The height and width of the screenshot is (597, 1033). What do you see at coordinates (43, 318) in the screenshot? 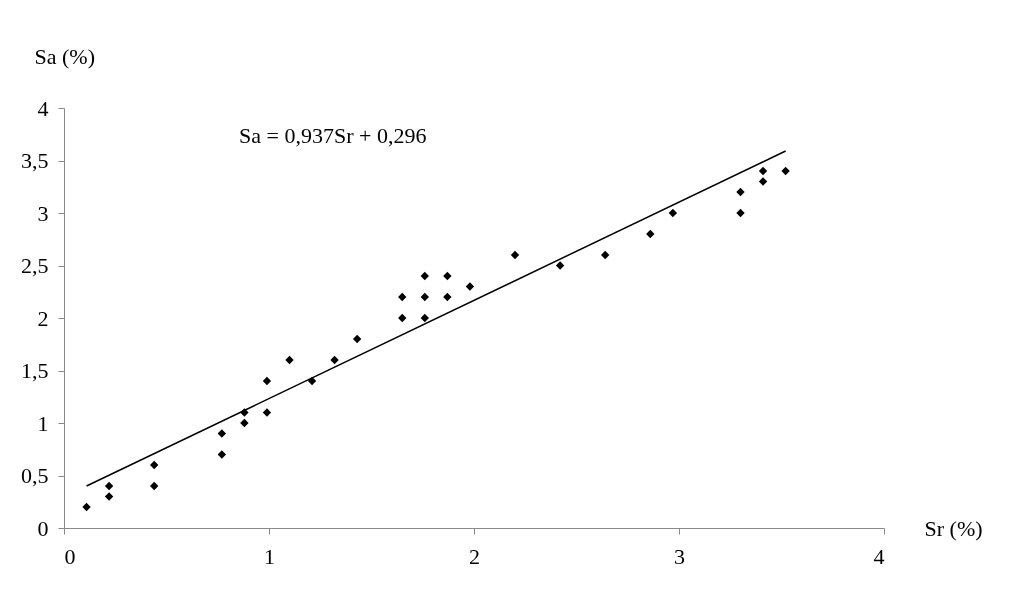
I see `y-tick-label: 2` at bounding box center [43, 318].